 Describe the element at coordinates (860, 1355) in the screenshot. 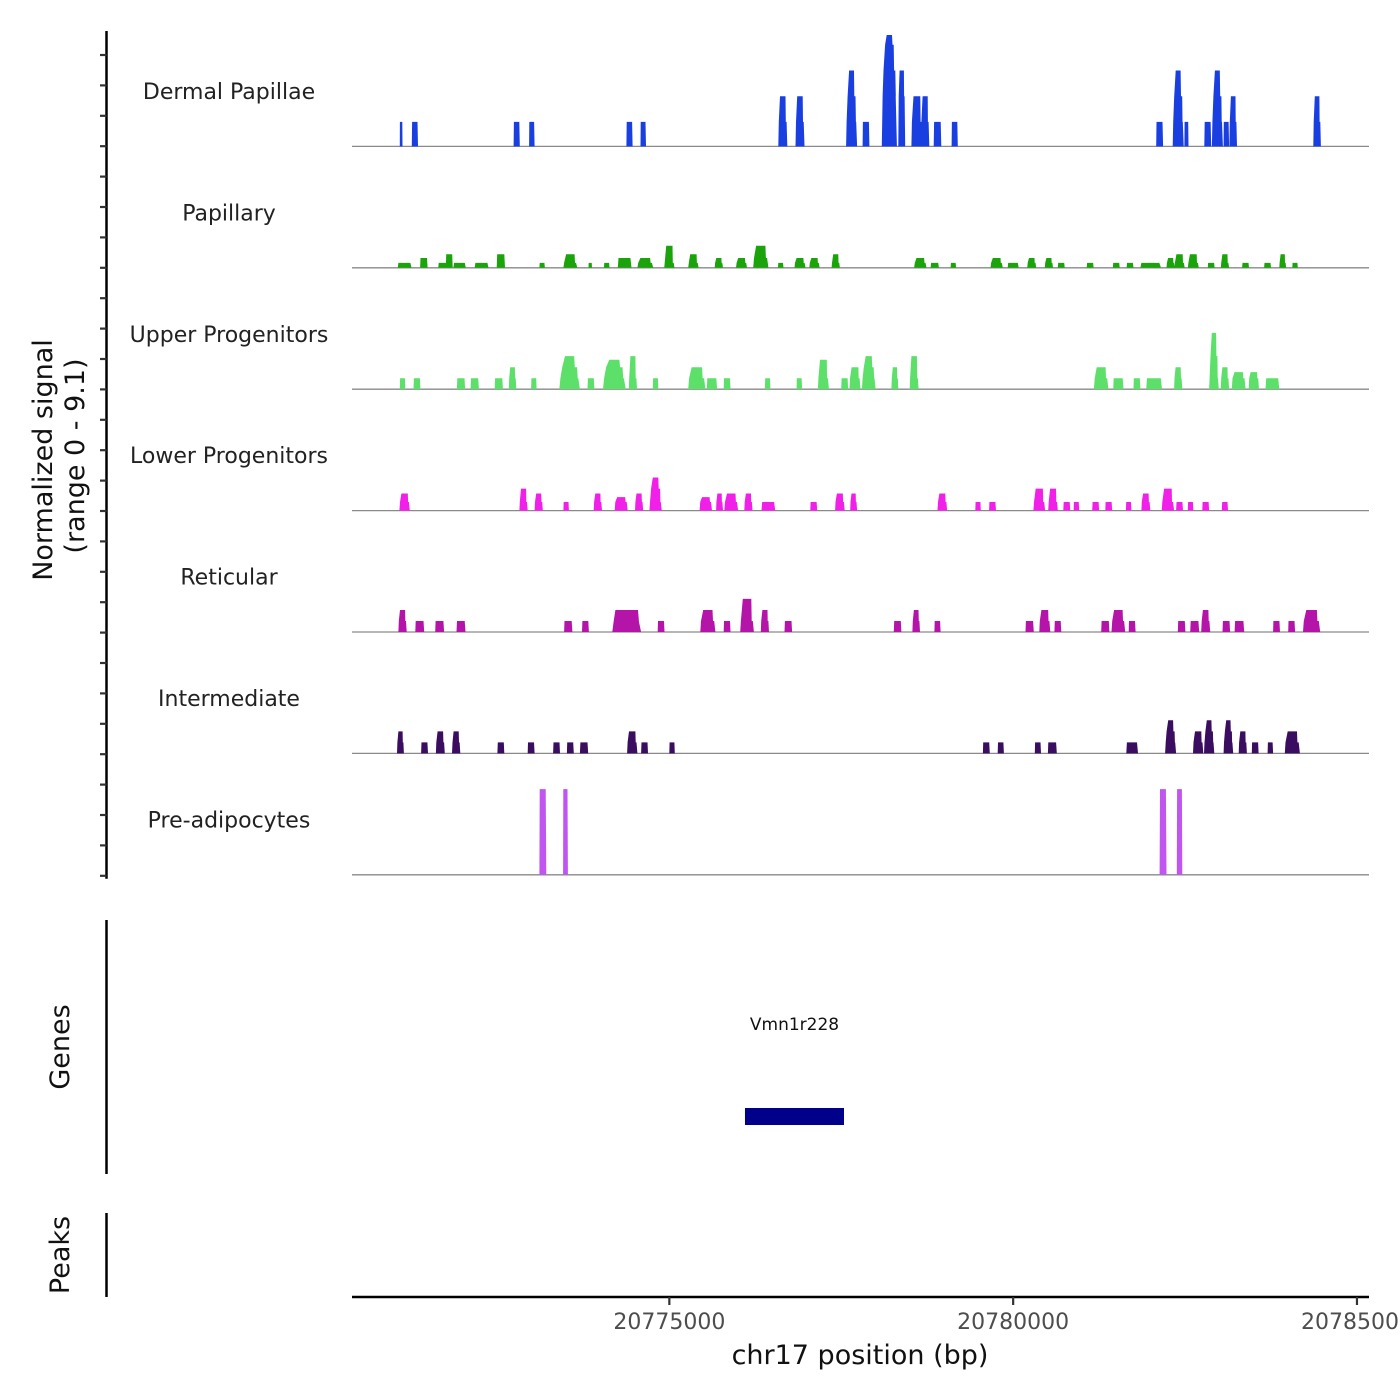

I see `x-axis-title: chr17 position (bp)` at that location.